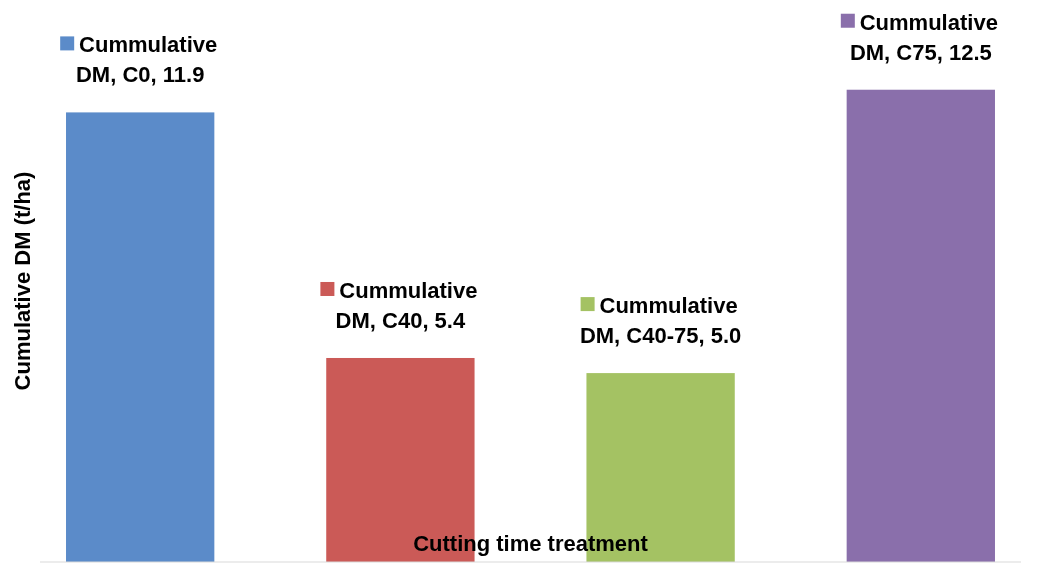  What do you see at coordinates (923, 37) in the screenshot?
I see `data-label: Cummulative DM, C75, 12.5` at bounding box center [923, 37].